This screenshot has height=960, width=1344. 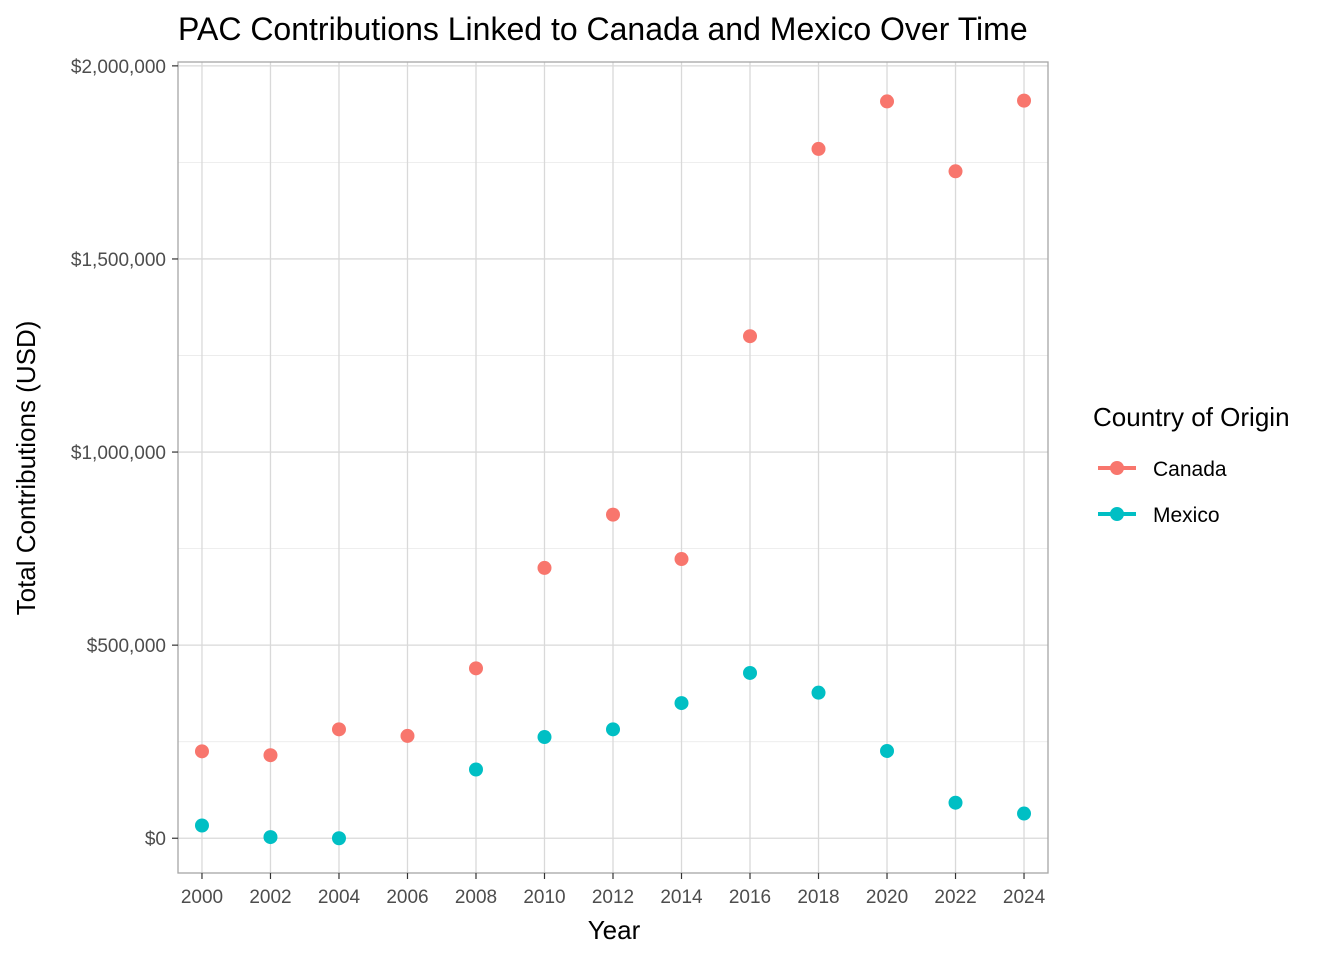 I want to click on y-tick-label: $2,000,000, so click(x=118, y=67).